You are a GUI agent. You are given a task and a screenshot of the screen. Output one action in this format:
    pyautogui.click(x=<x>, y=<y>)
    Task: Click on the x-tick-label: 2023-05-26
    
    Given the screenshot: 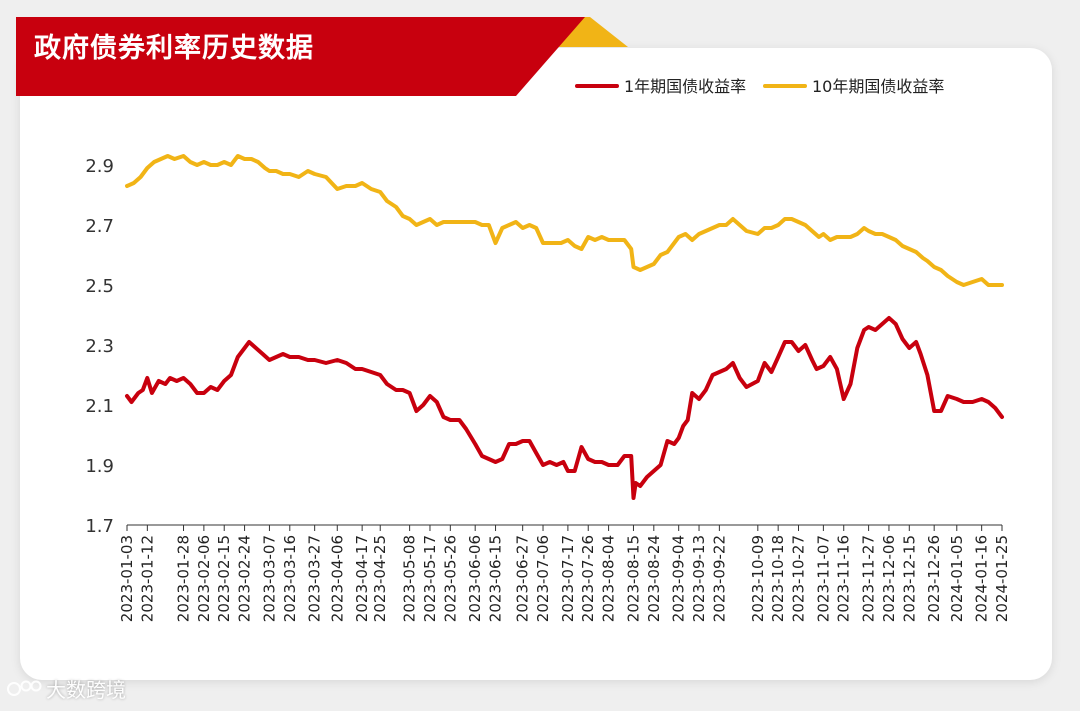 What is the action you would take?
    pyautogui.click(x=450, y=578)
    